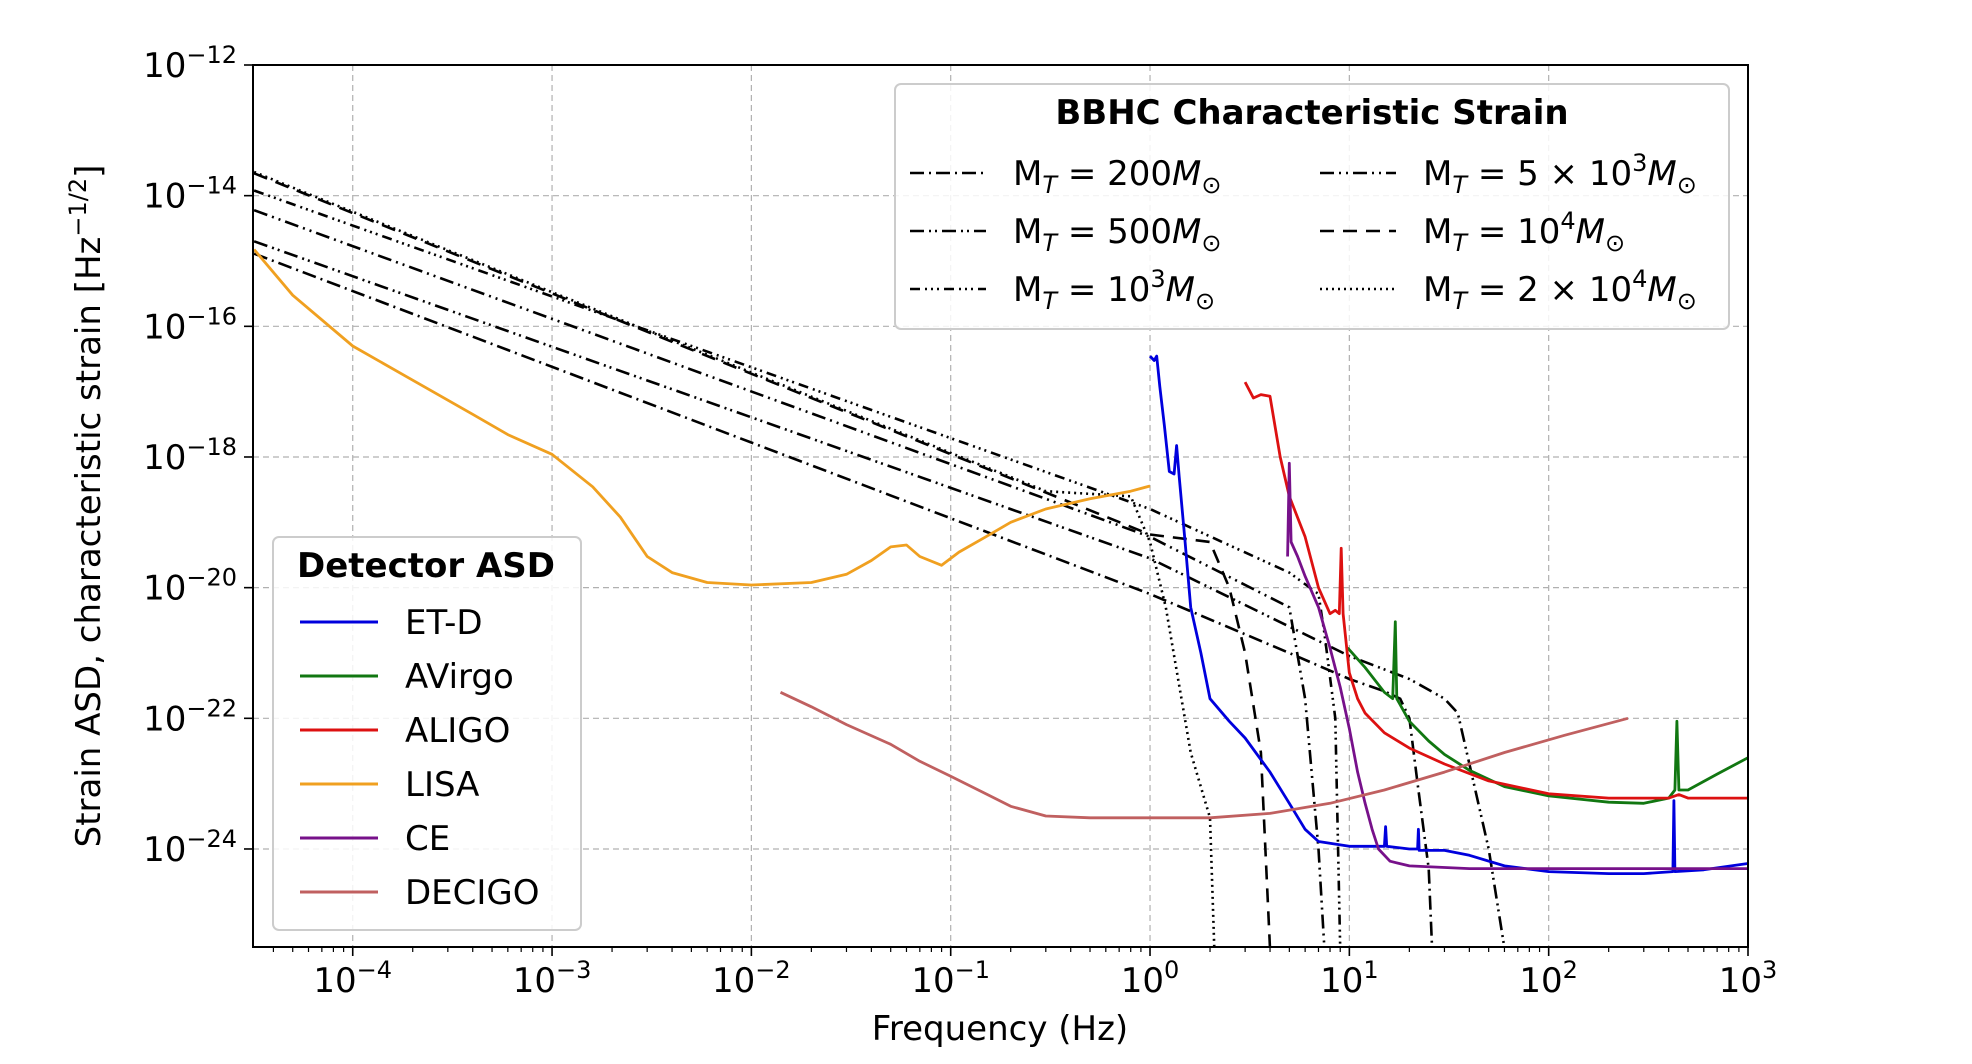 The height and width of the screenshot is (1064, 1972). I want to click on detector-line-et-d, so click(1448, 614).